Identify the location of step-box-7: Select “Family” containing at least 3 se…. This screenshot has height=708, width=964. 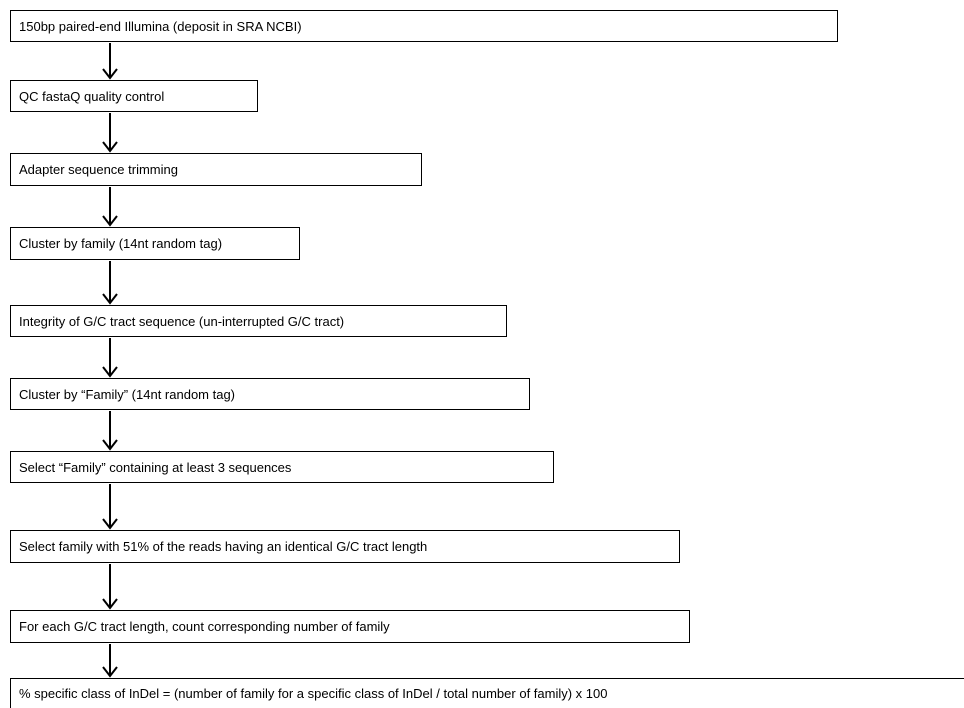
(282, 467).